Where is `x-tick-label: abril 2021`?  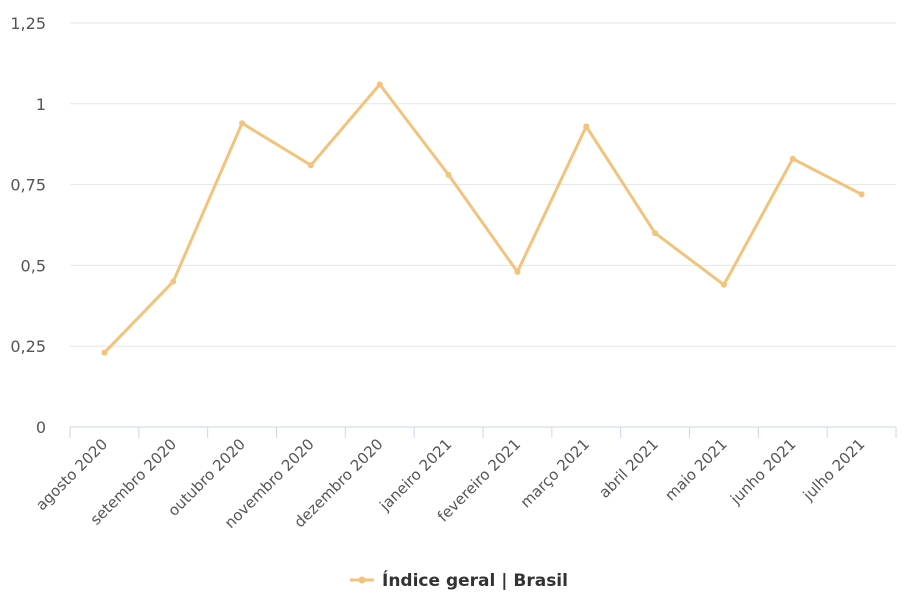 x-tick-label: abril 2021 is located at coordinates (628, 468).